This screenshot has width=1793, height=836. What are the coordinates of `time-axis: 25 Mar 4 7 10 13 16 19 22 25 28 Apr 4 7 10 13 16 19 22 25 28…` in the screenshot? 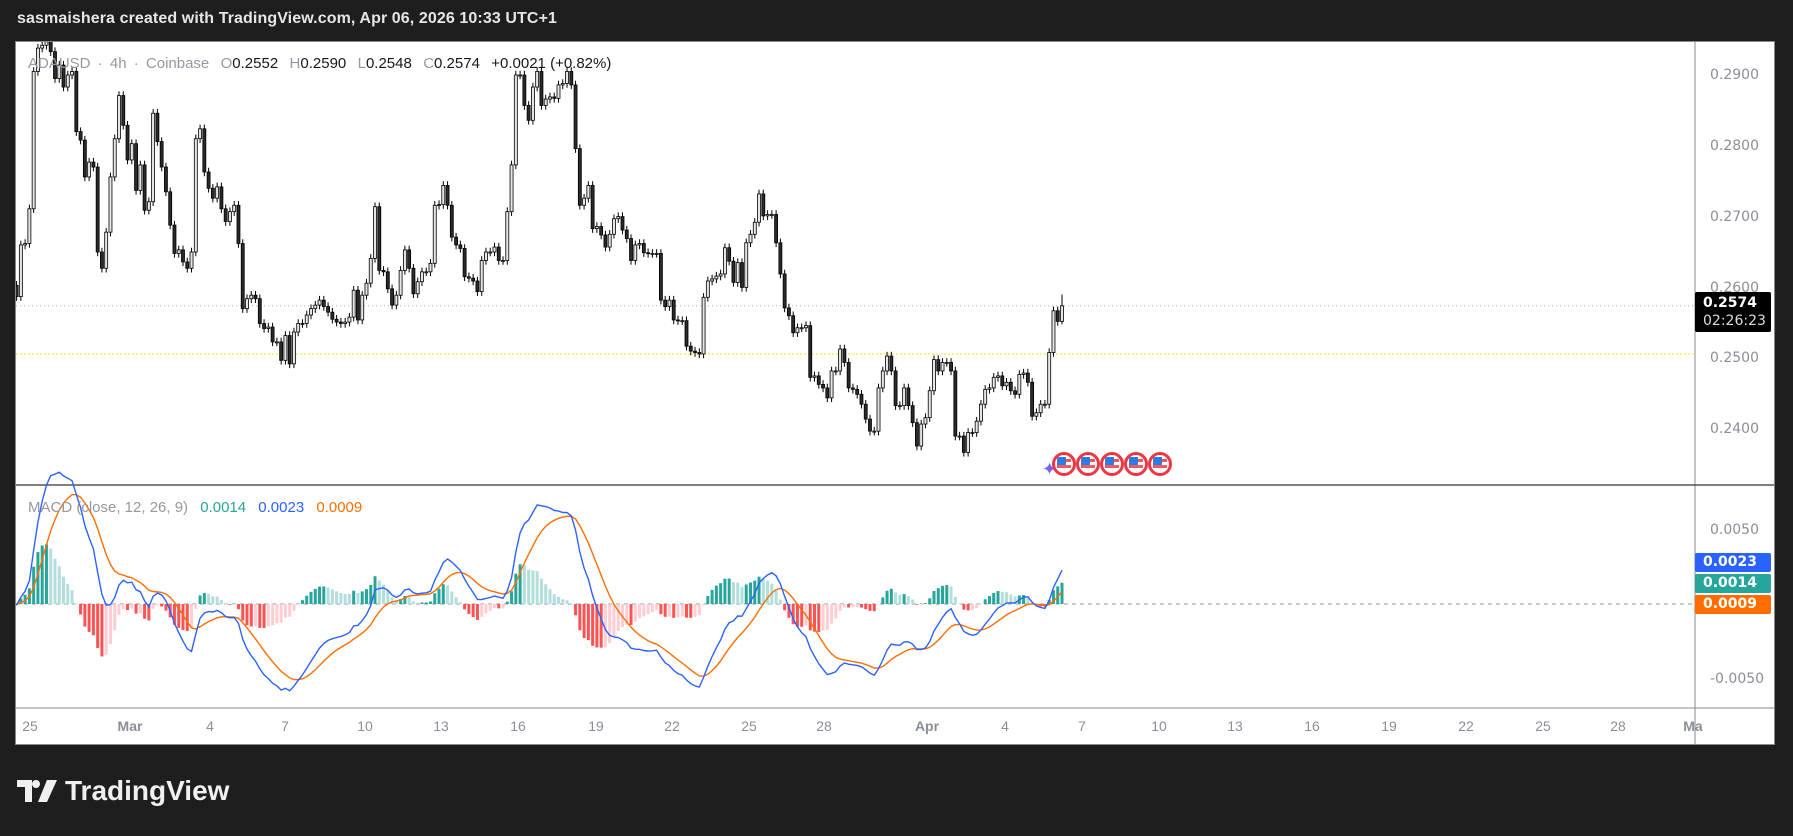 It's located at (859, 726).